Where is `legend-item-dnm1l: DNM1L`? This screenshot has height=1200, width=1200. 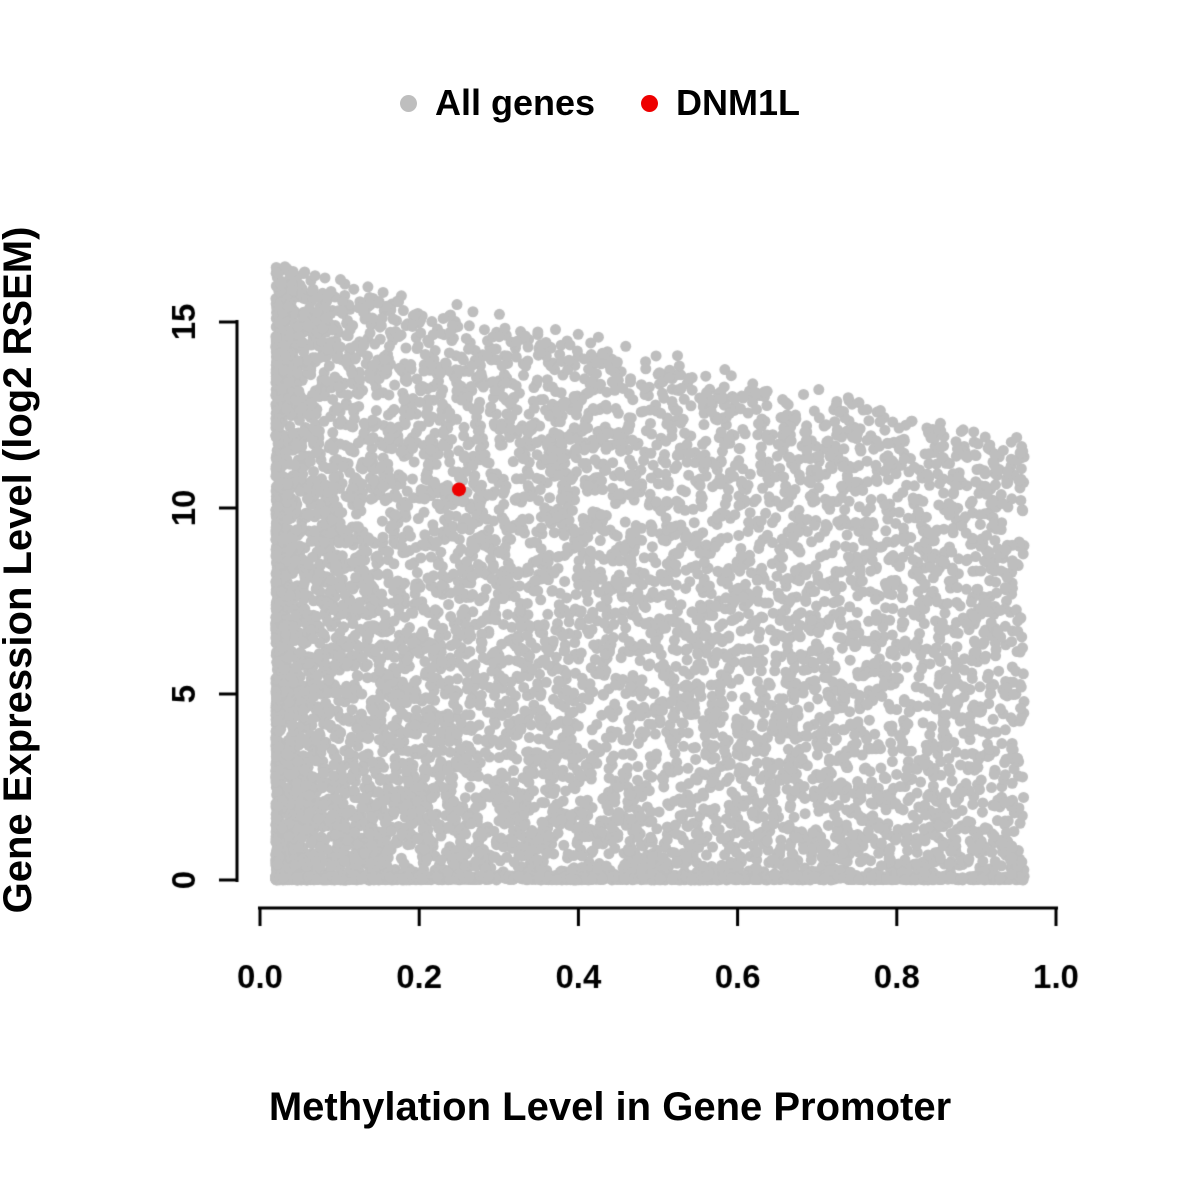 legend-item-dnm1l: DNM1L is located at coordinates (720, 103).